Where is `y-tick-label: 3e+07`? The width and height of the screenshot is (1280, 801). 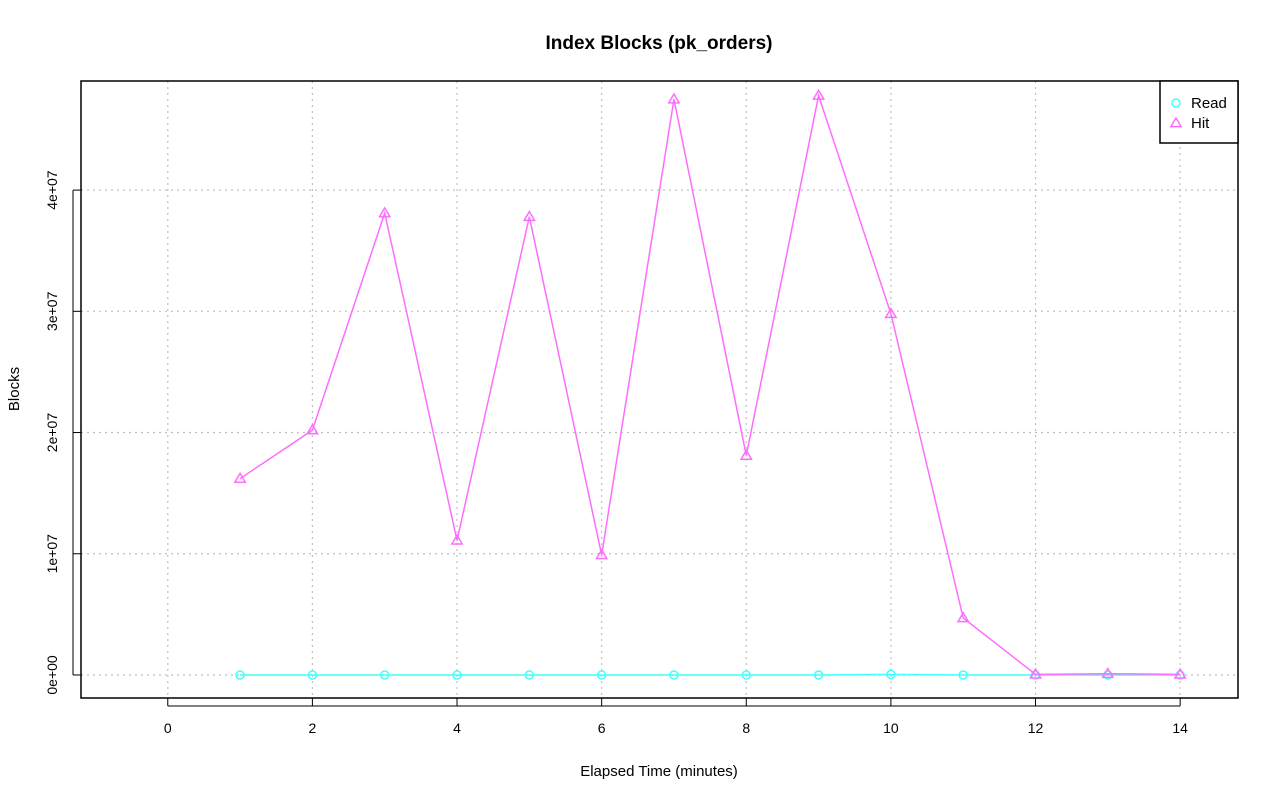 y-tick-label: 3e+07 is located at coordinates (52, 311).